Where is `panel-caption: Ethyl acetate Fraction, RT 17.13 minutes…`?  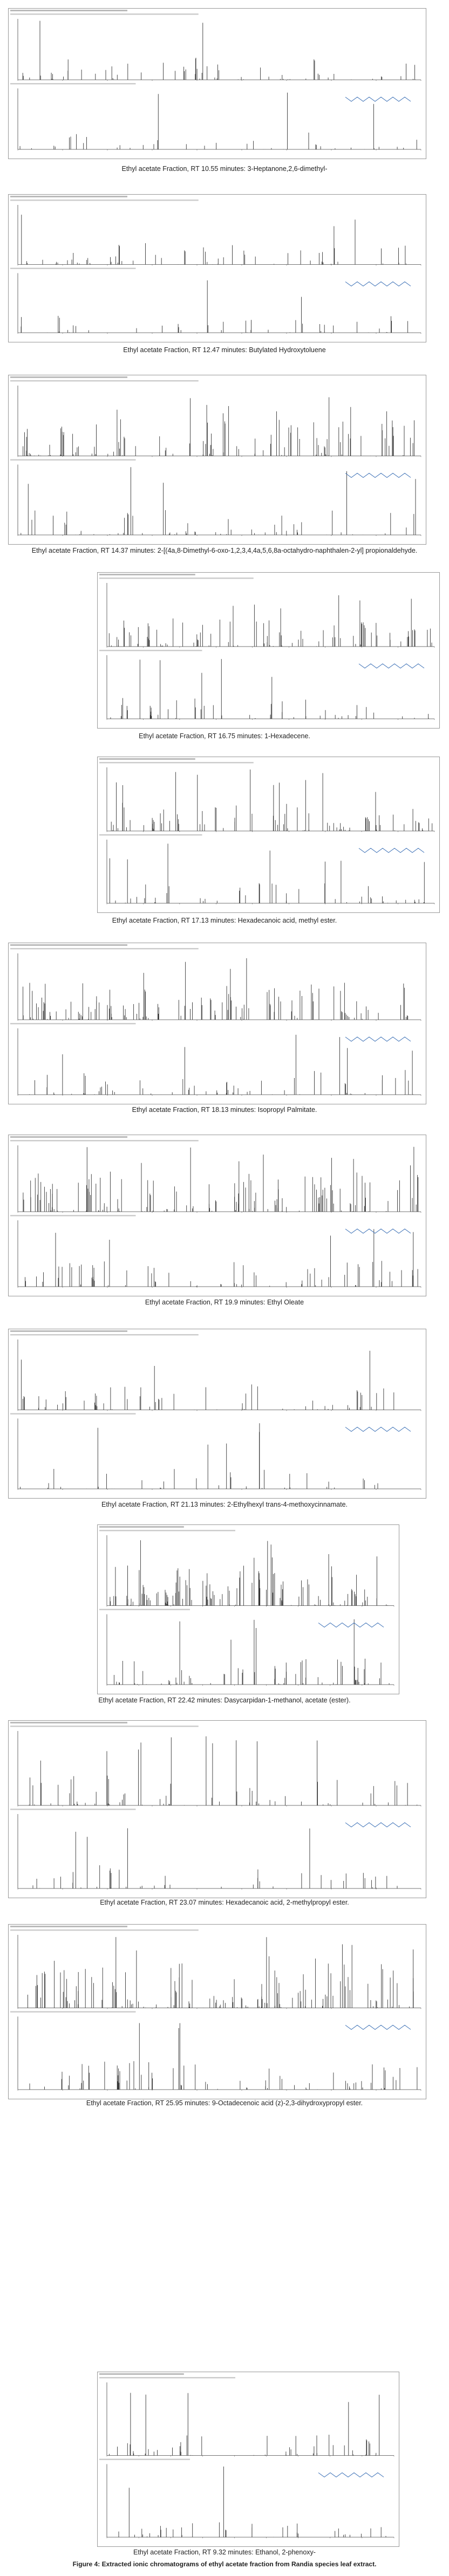 panel-caption: Ethyl acetate Fraction, RT 17.13 minutes… is located at coordinates (224, 920).